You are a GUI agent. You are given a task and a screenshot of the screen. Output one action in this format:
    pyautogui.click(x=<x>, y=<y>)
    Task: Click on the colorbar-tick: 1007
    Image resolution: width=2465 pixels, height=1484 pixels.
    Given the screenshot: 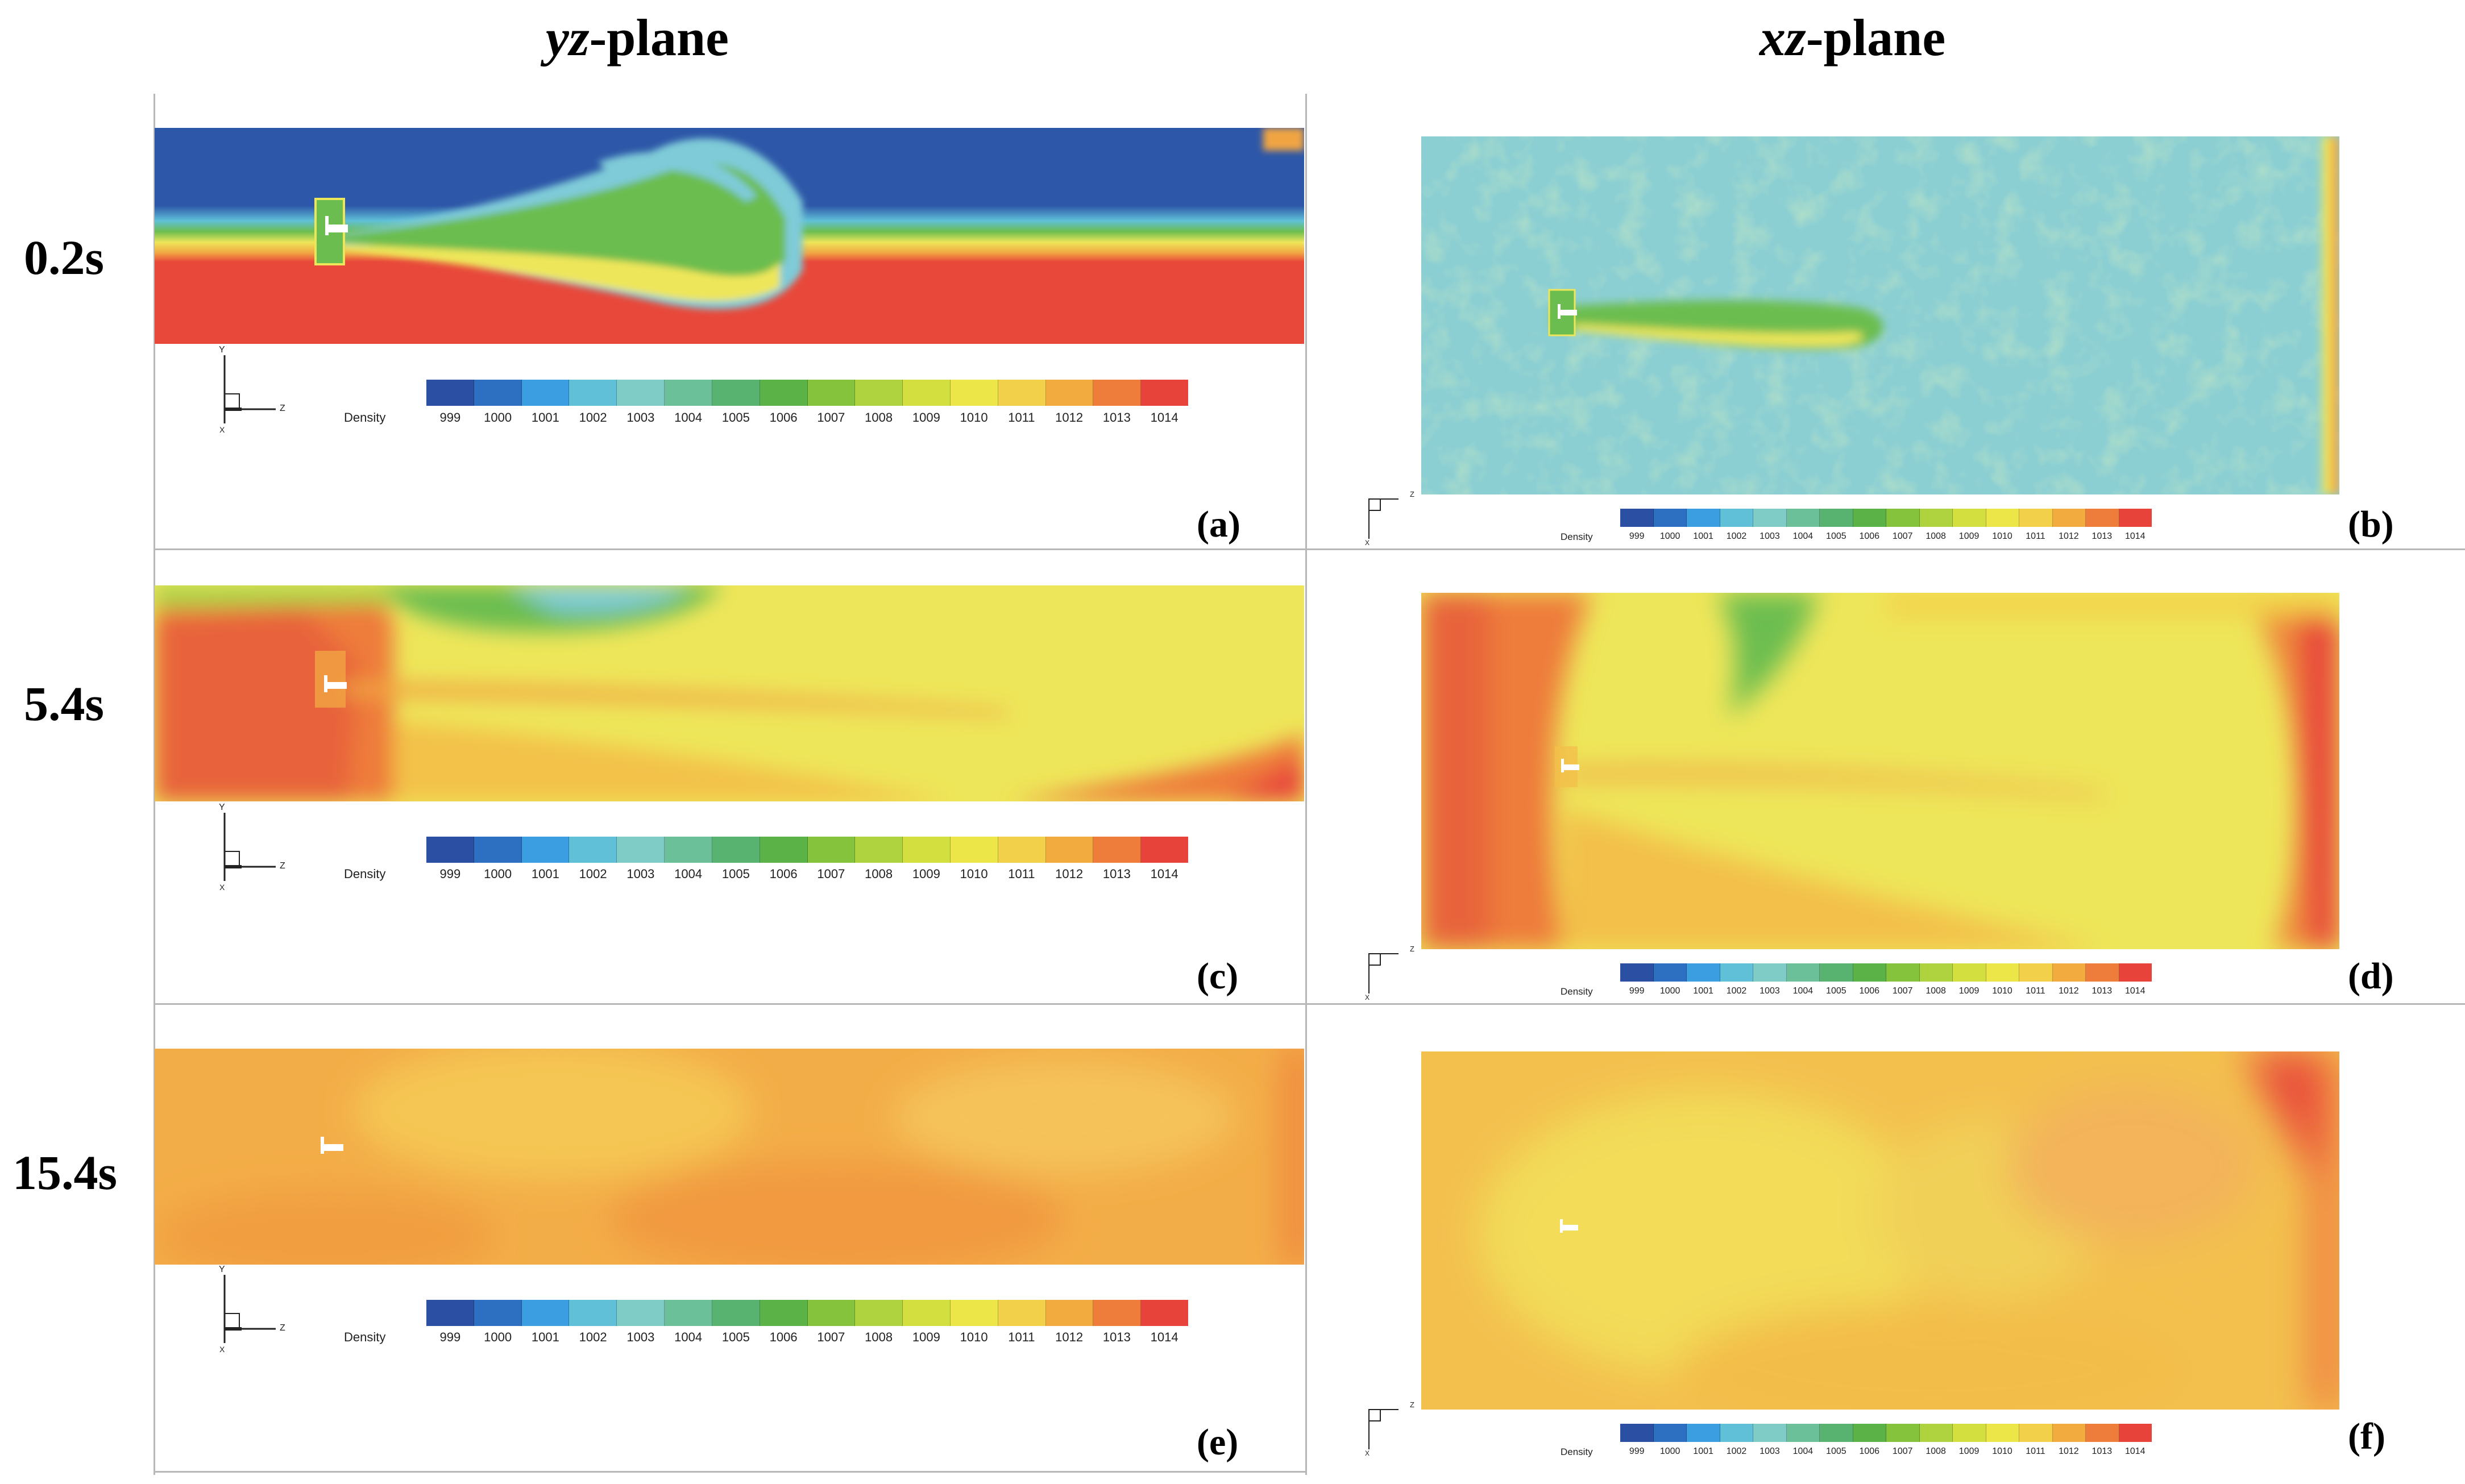 What is the action you would take?
    pyautogui.click(x=831, y=874)
    